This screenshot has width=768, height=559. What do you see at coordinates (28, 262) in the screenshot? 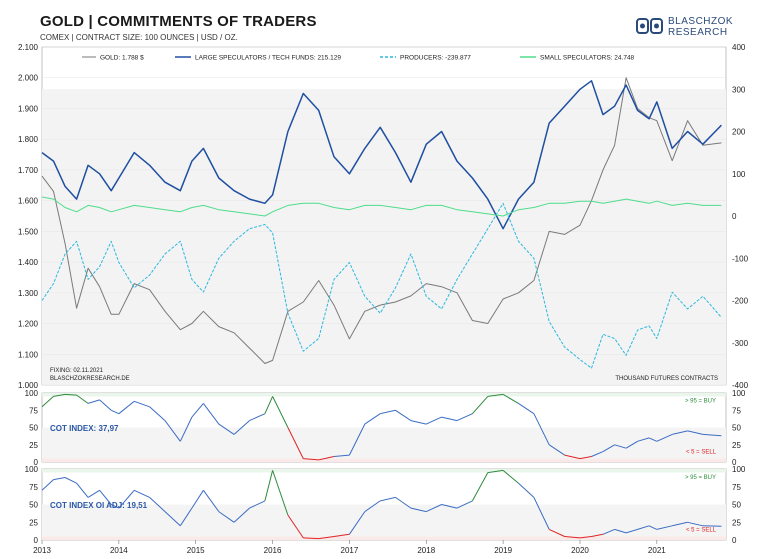
I see `y-left-tick-label: 1.400` at bounding box center [28, 262].